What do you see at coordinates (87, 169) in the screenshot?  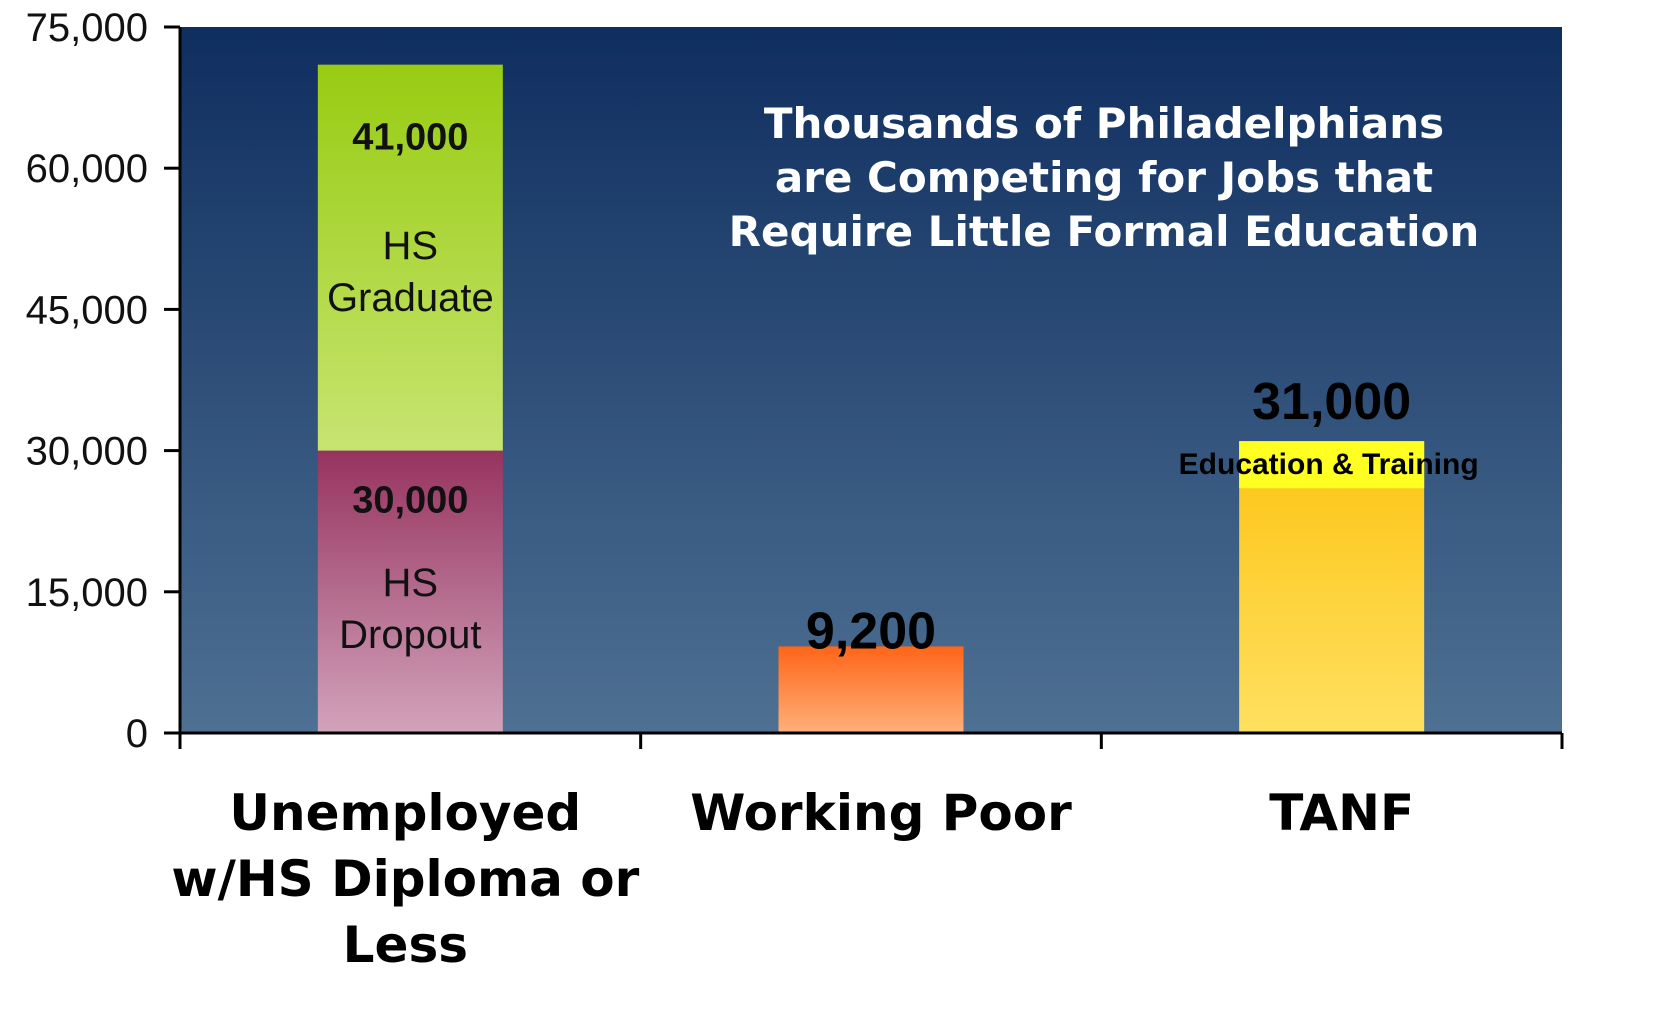 I see `y-tick-label: 60,000` at bounding box center [87, 169].